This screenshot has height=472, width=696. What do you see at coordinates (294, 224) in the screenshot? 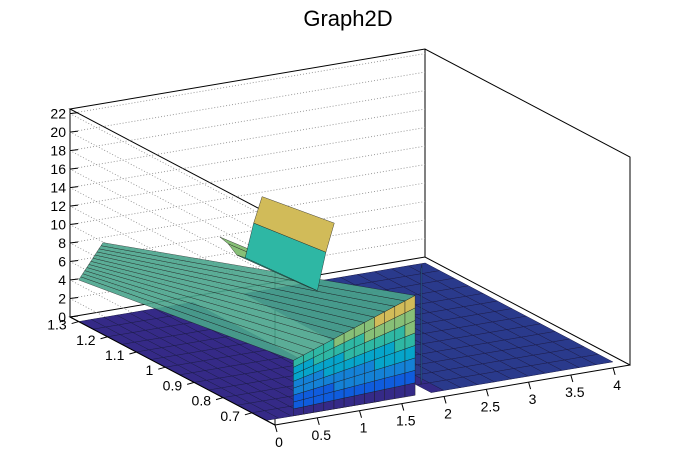
I see `bump-cell` at bounding box center [294, 224].